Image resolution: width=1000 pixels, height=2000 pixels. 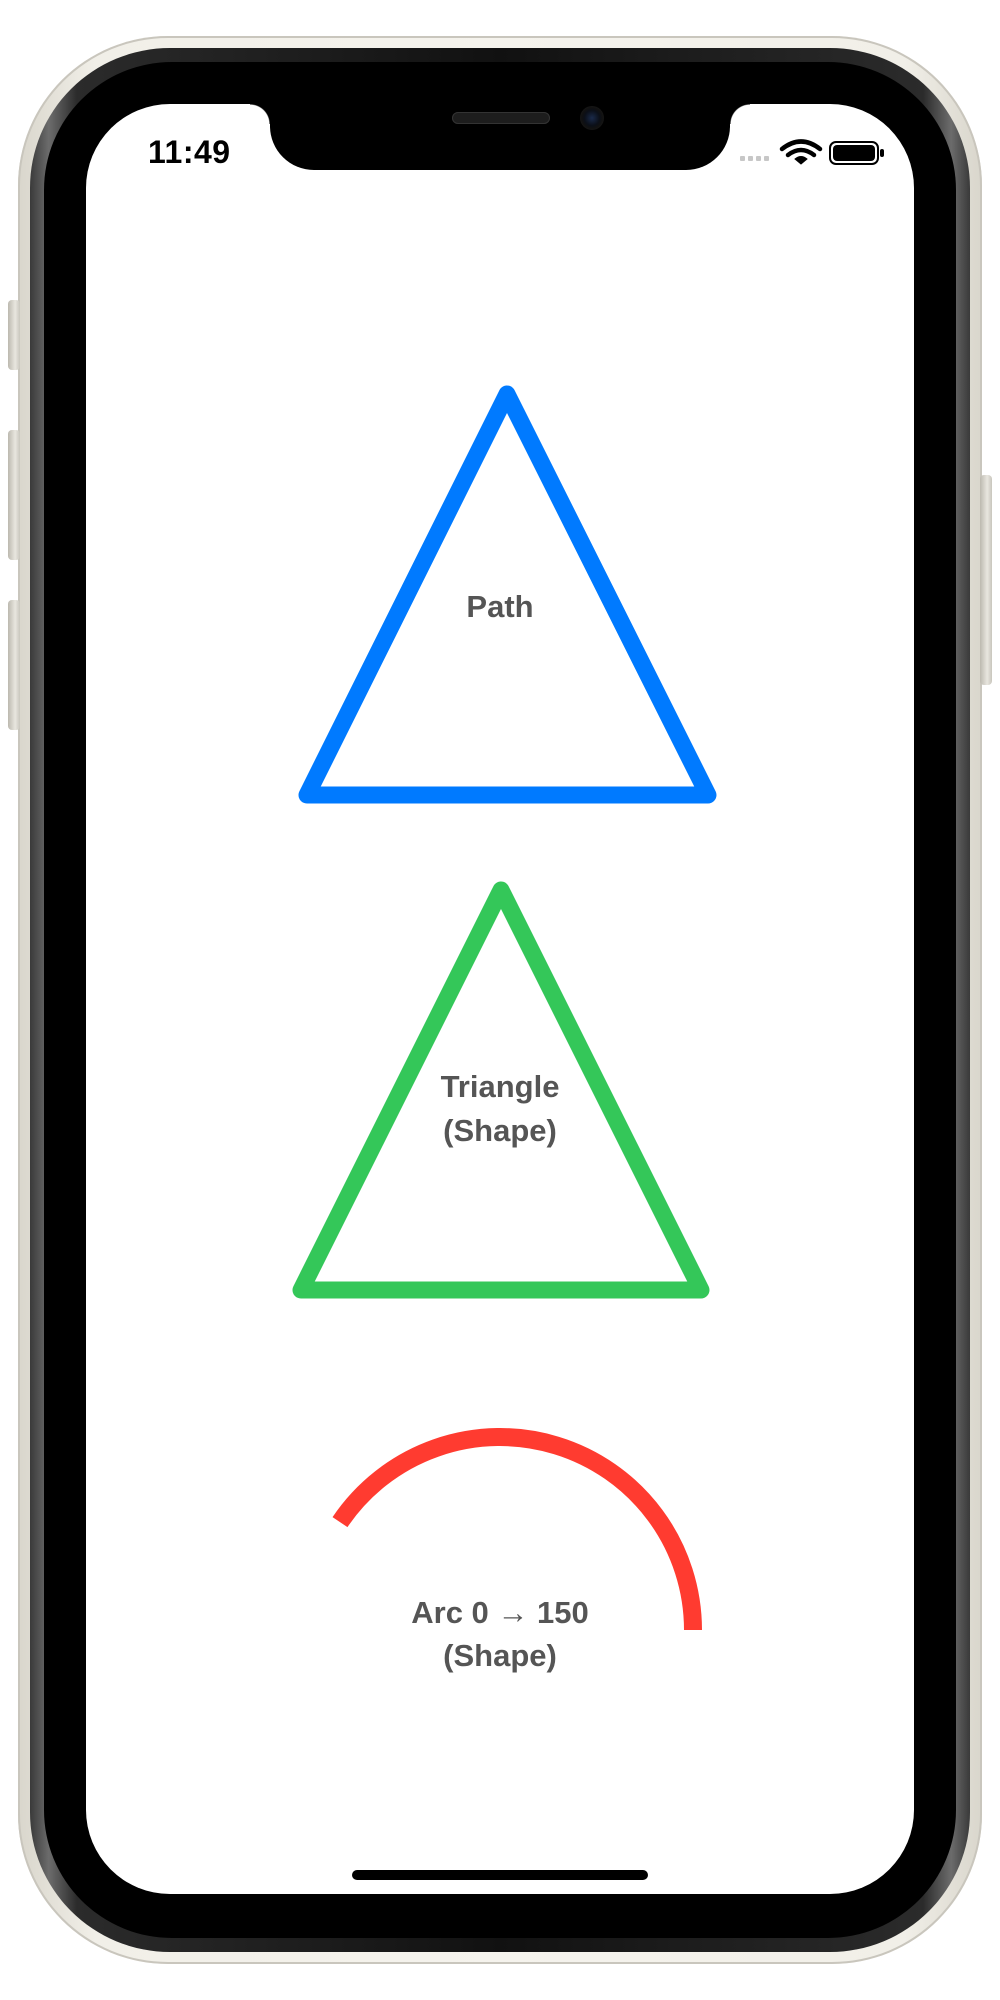 I want to click on silent-switch, so click(x=14, y=335).